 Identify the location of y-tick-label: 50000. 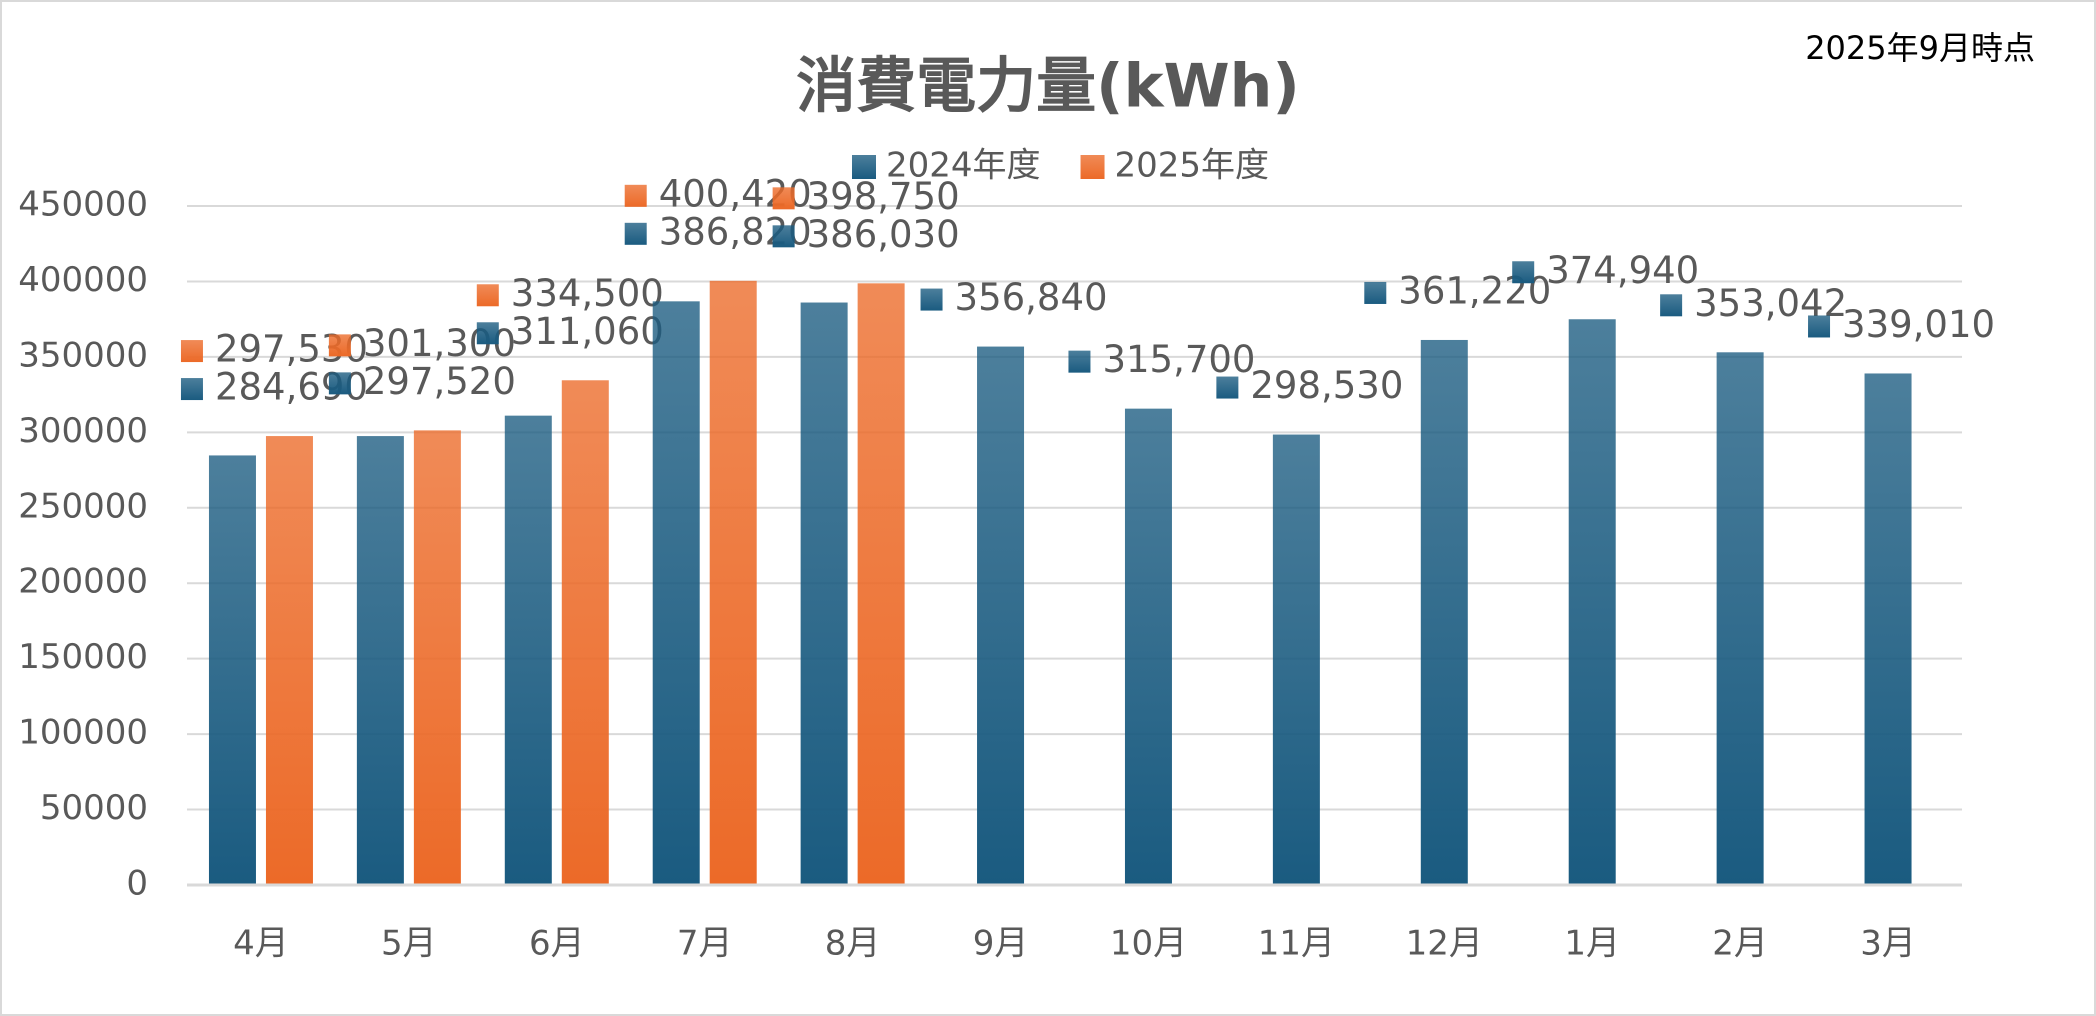
(94, 808).